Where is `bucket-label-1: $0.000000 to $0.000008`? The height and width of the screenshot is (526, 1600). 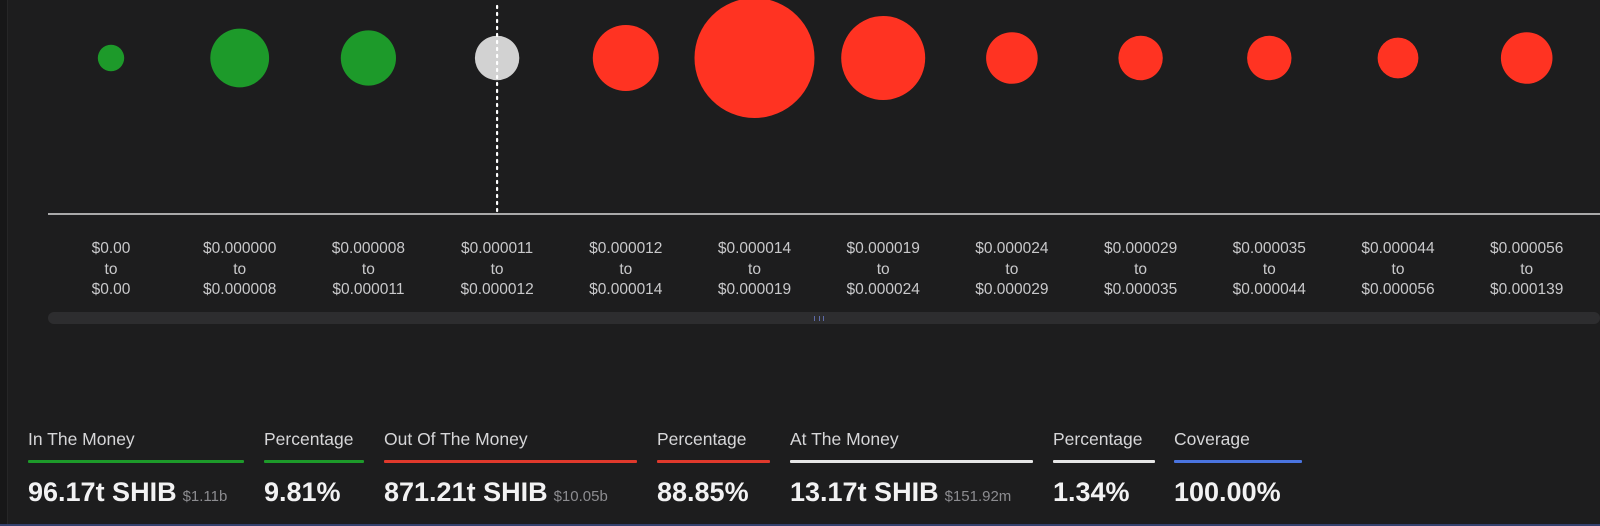 bucket-label-1: $0.000000 to $0.000008 is located at coordinates (240, 270).